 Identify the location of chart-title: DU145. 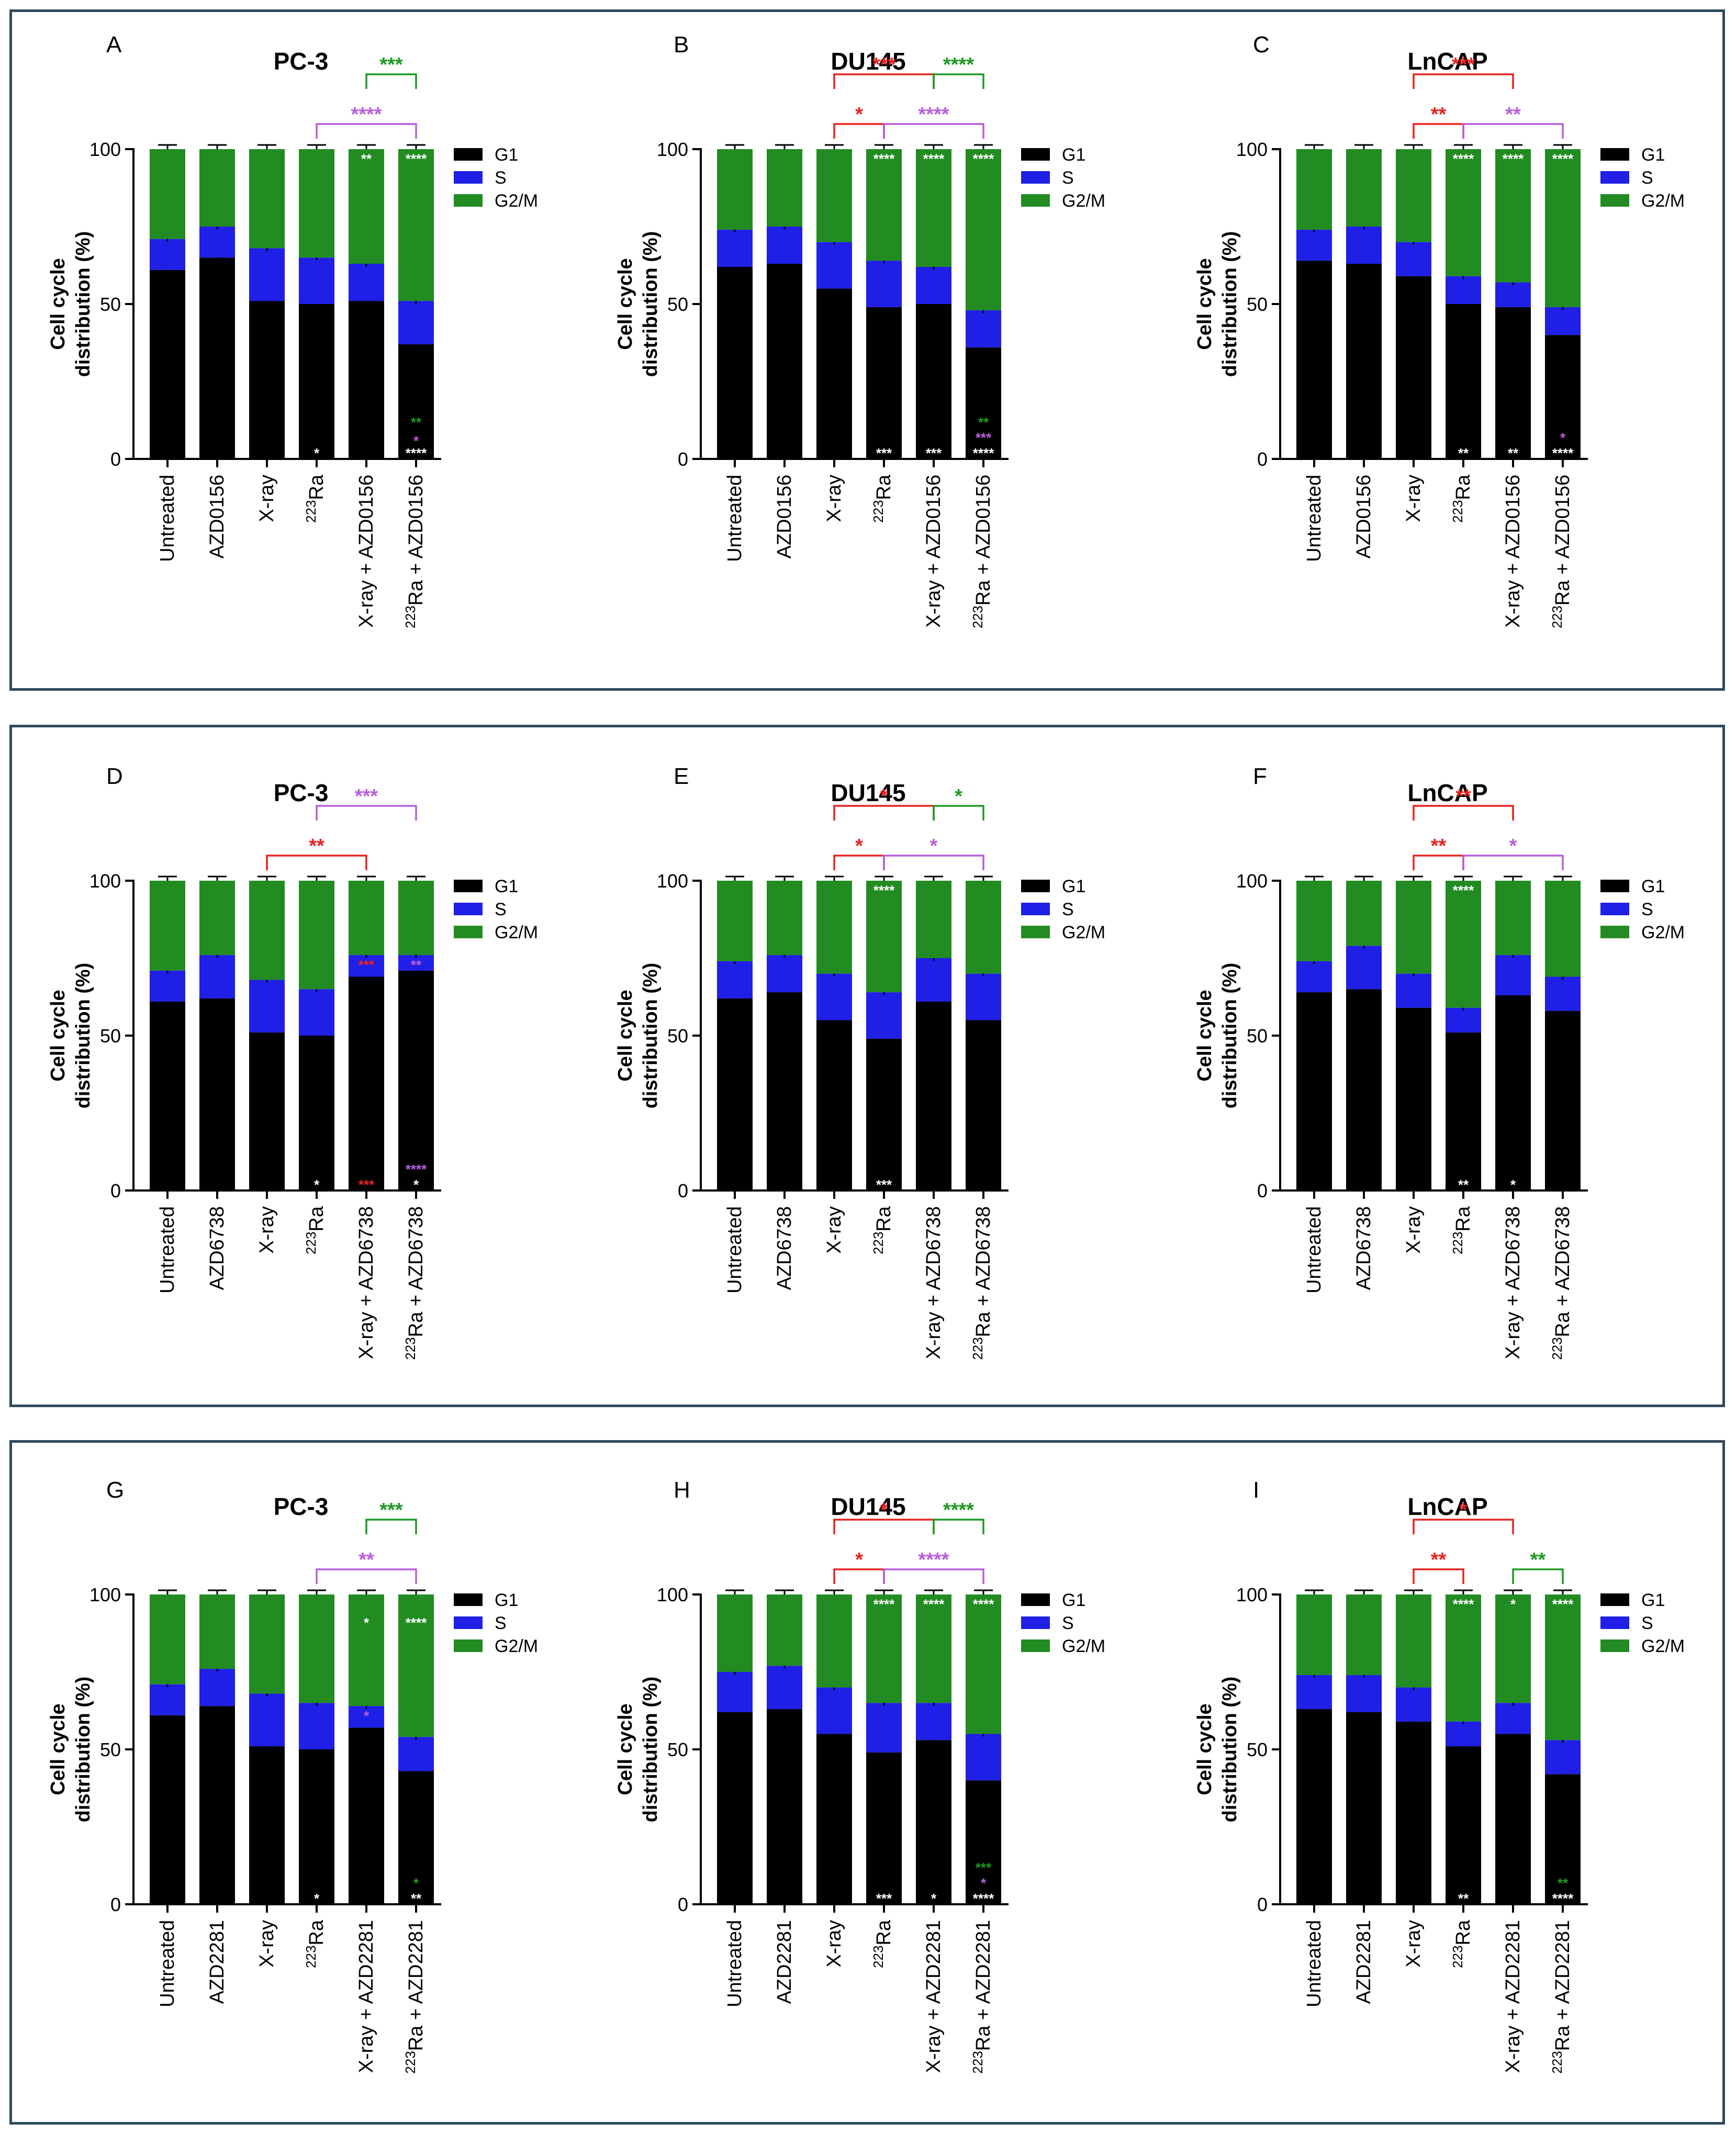
(868, 62).